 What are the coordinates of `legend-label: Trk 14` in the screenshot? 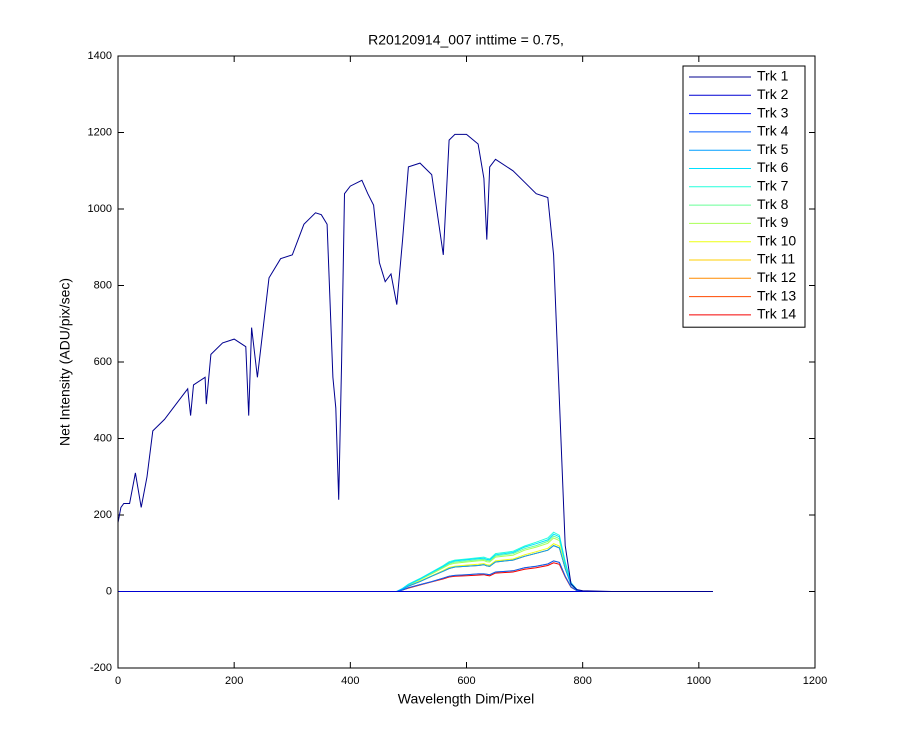 It's located at (776, 314).